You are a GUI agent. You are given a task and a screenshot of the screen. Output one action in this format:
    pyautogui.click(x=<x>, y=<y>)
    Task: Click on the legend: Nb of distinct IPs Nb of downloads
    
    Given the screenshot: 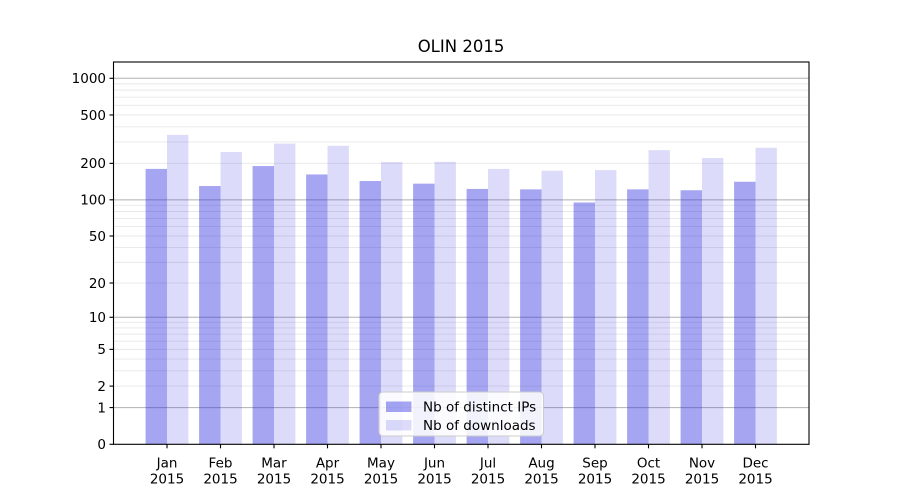 What is the action you would take?
    pyautogui.click(x=461, y=414)
    